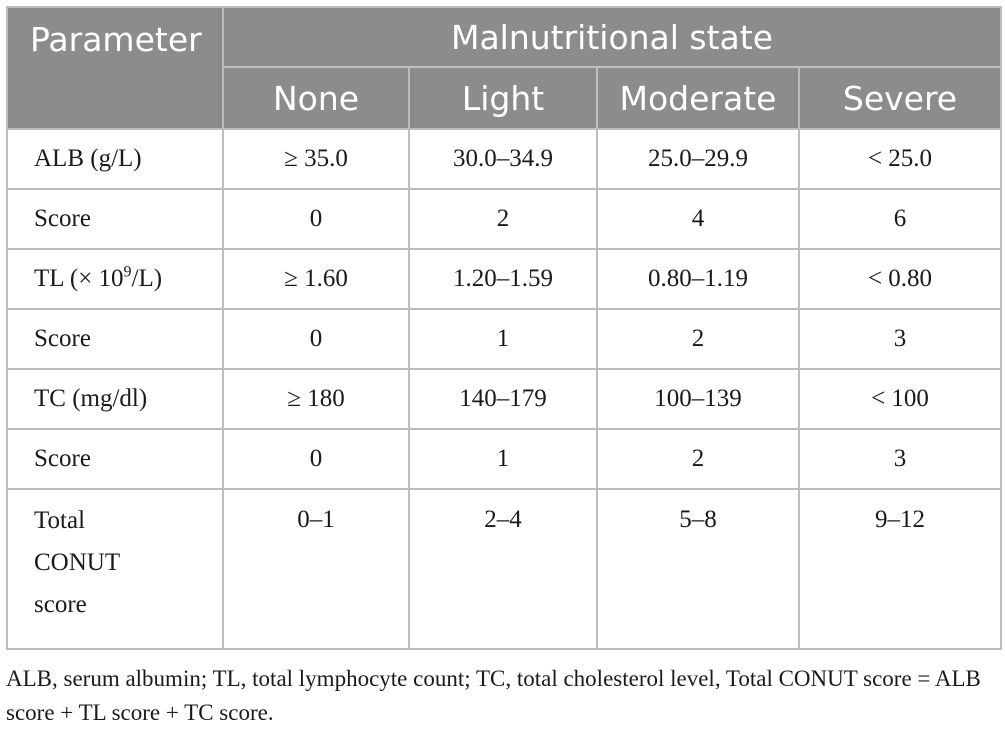 The width and height of the screenshot is (1005, 732). I want to click on cell-tl-score-light: 1, so click(503, 339).